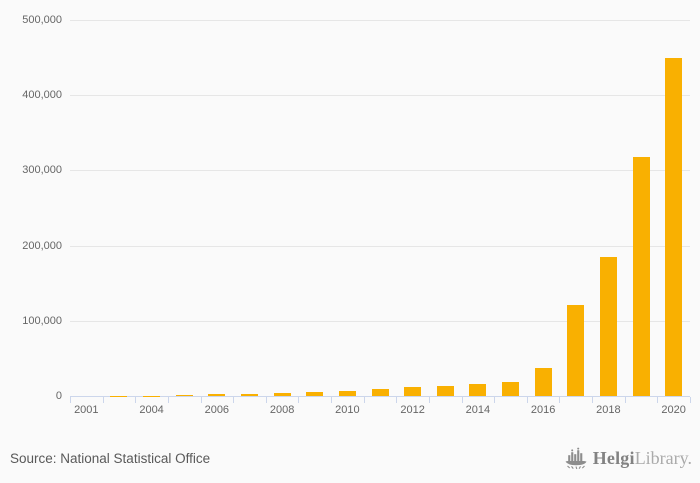 Image resolution: width=700 pixels, height=483 pixels. Describe the element at coordinates (576, 350) in the screenshot. I see `bar-2017` at that location.